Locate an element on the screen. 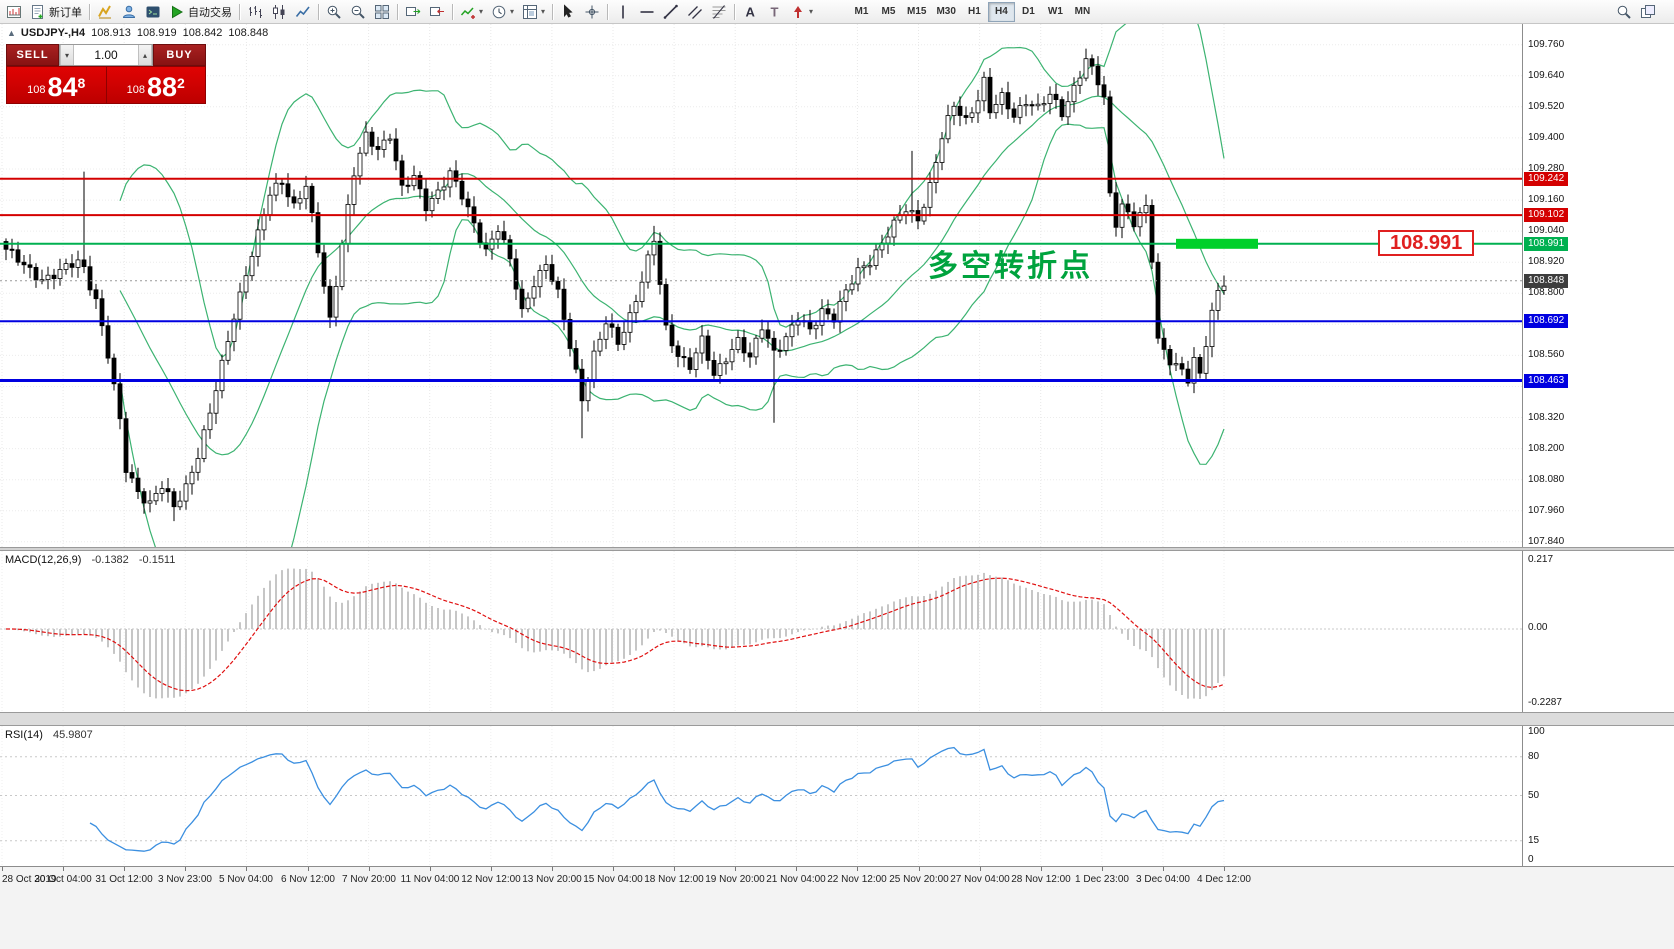  new-window-icon is located at coordinates (1648, 11).